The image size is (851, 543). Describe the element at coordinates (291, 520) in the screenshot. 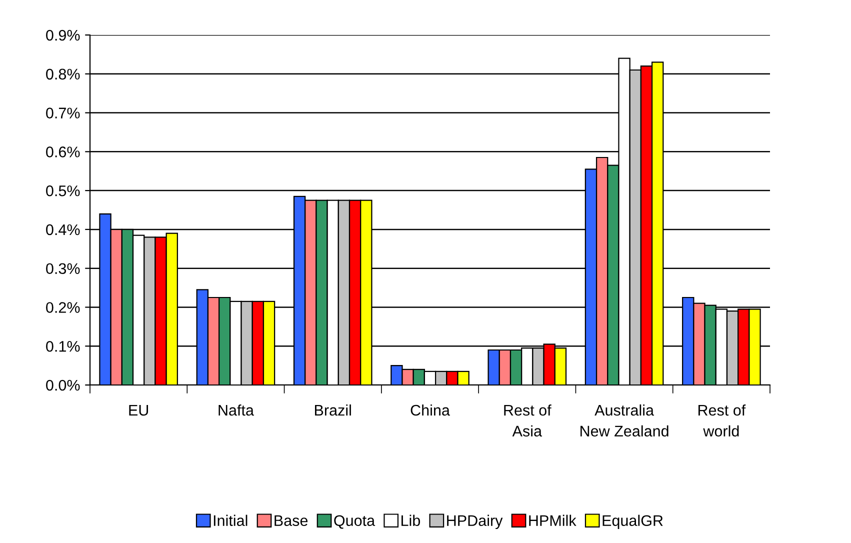

I see `legend-label: Base` at that location.